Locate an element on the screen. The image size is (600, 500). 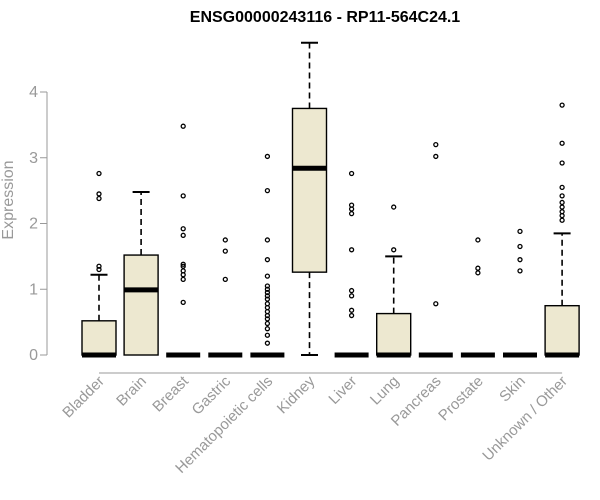
box-gastric is located at coordinates (225, 297).